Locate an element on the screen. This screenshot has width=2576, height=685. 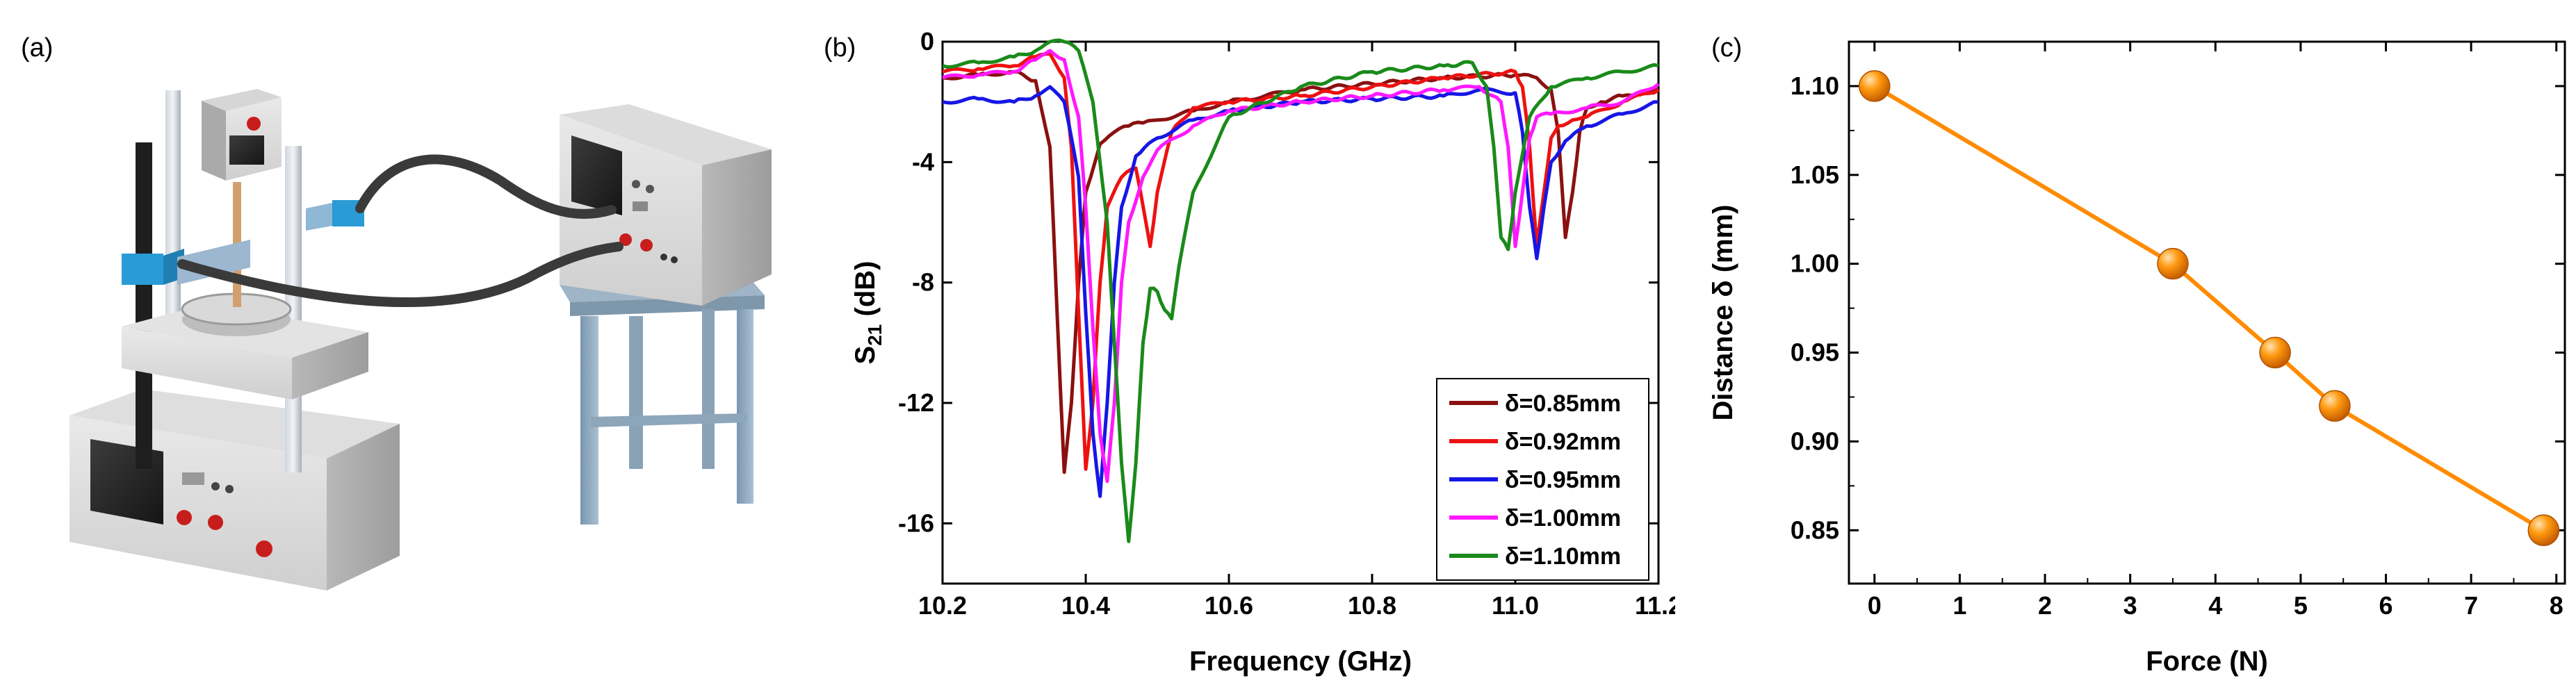
legend-label-s085: δ=0.85mm is located at coordinates (1563, 403).